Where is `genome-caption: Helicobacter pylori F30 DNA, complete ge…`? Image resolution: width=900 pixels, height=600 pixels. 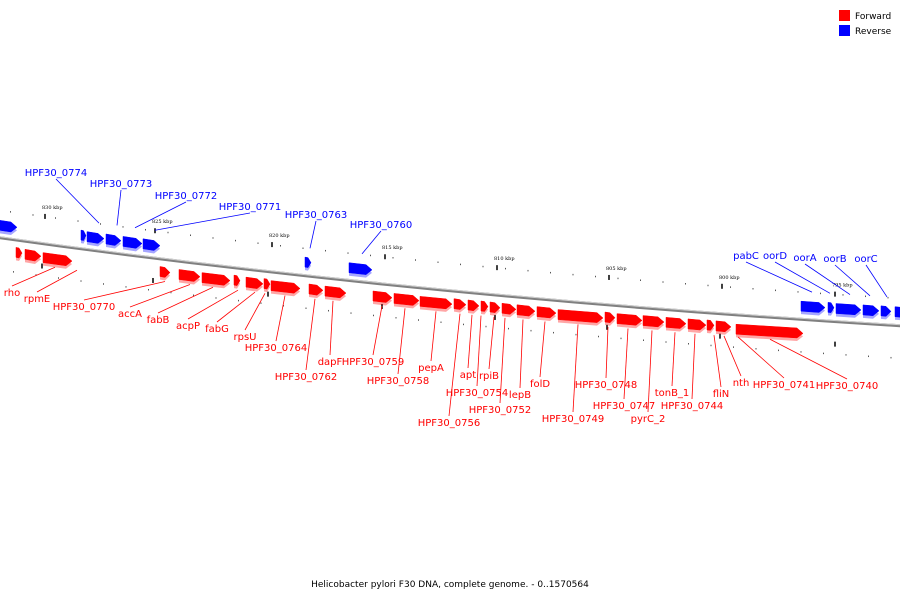
genome-caption: Helicobacter pylori F30 DNA, complete ge… is located at coordinates (450, 585).